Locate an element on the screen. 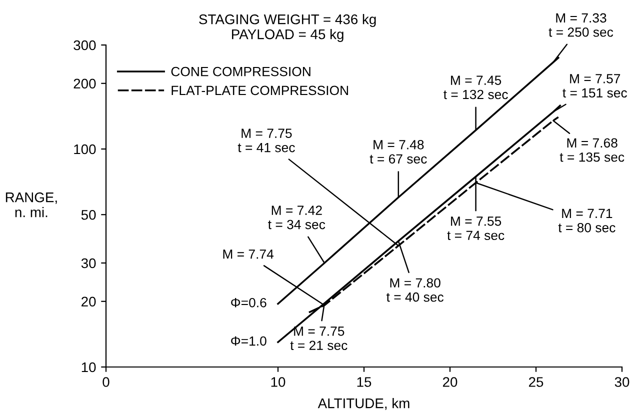 The height and width of the screenshot is (417, 637). annotation: M = 7.42 t = 34 sec is located at coordinates (297, 218).